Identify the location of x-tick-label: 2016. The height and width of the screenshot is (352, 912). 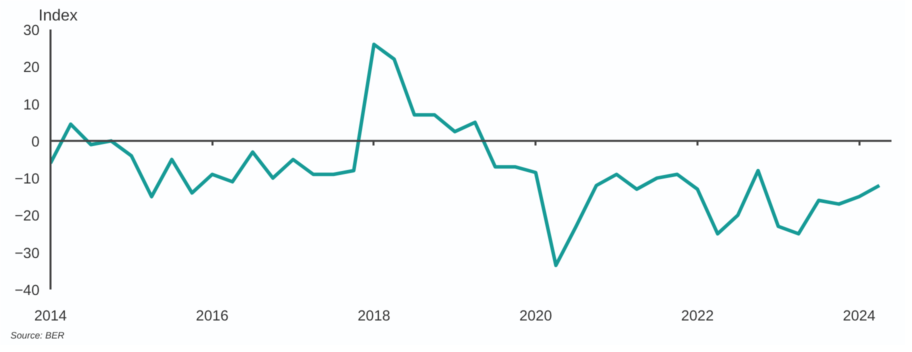
(212, 316).